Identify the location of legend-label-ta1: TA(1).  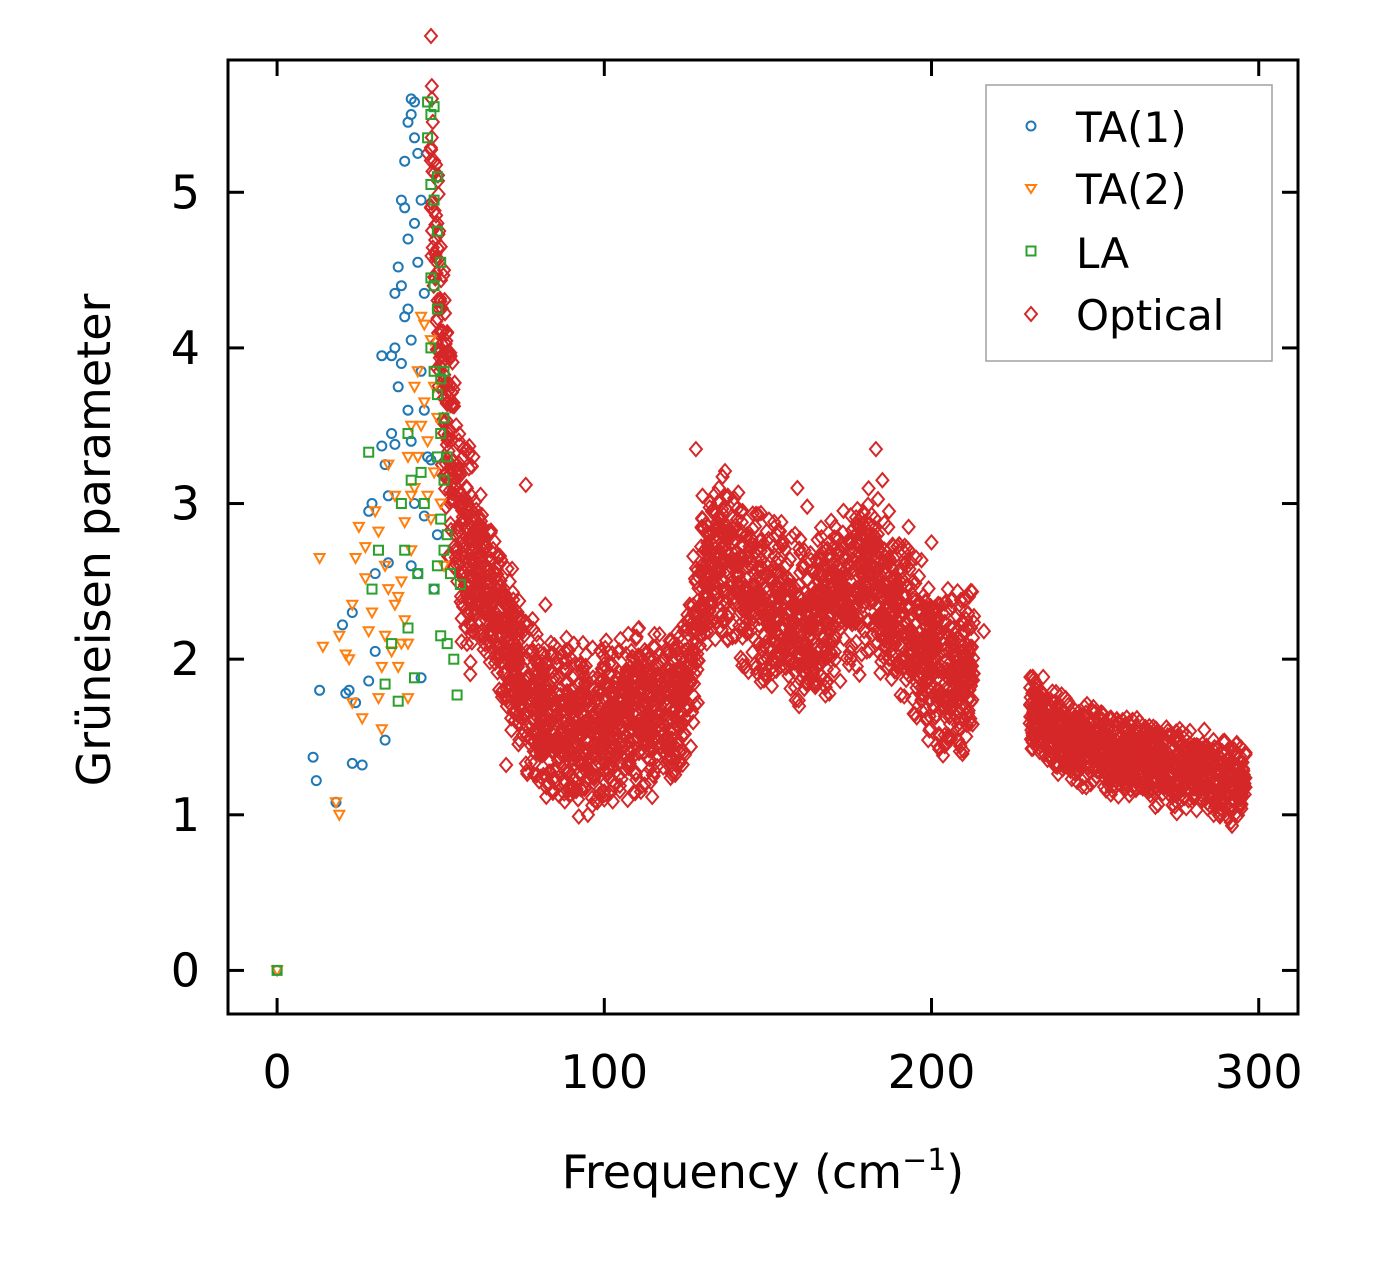
(1131, 127).